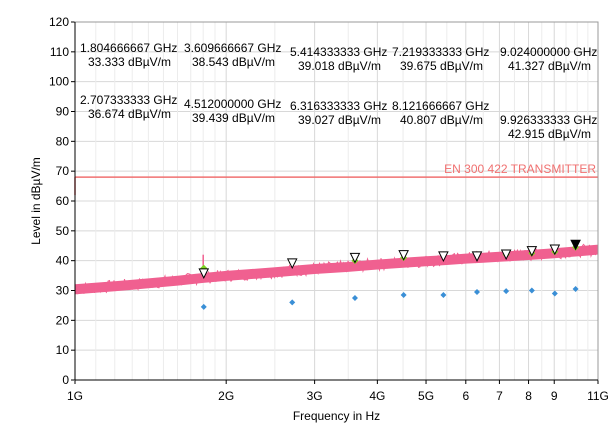 The image size is (616, 430). I want to click on annotation-level: 33.333 dBµV/m, so click(129, 62).